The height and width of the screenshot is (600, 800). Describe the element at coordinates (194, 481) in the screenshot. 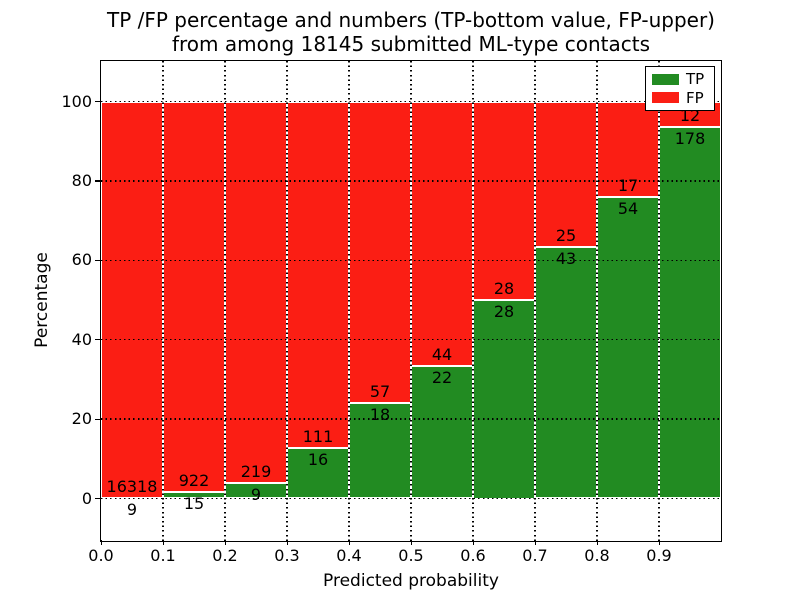

I see `bar-label-fp: 922` at that location.